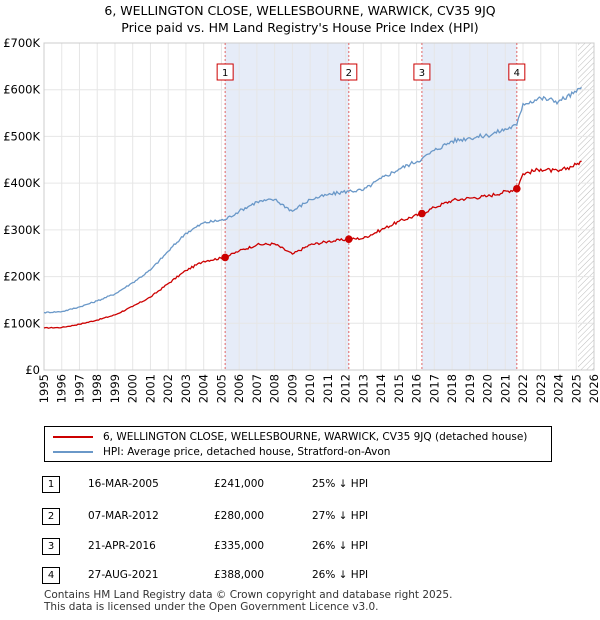  What do you see at coordinates (150, 388) in the screenshot?
I see `x-tick-label: 2001` at bounding box center [150, 388].